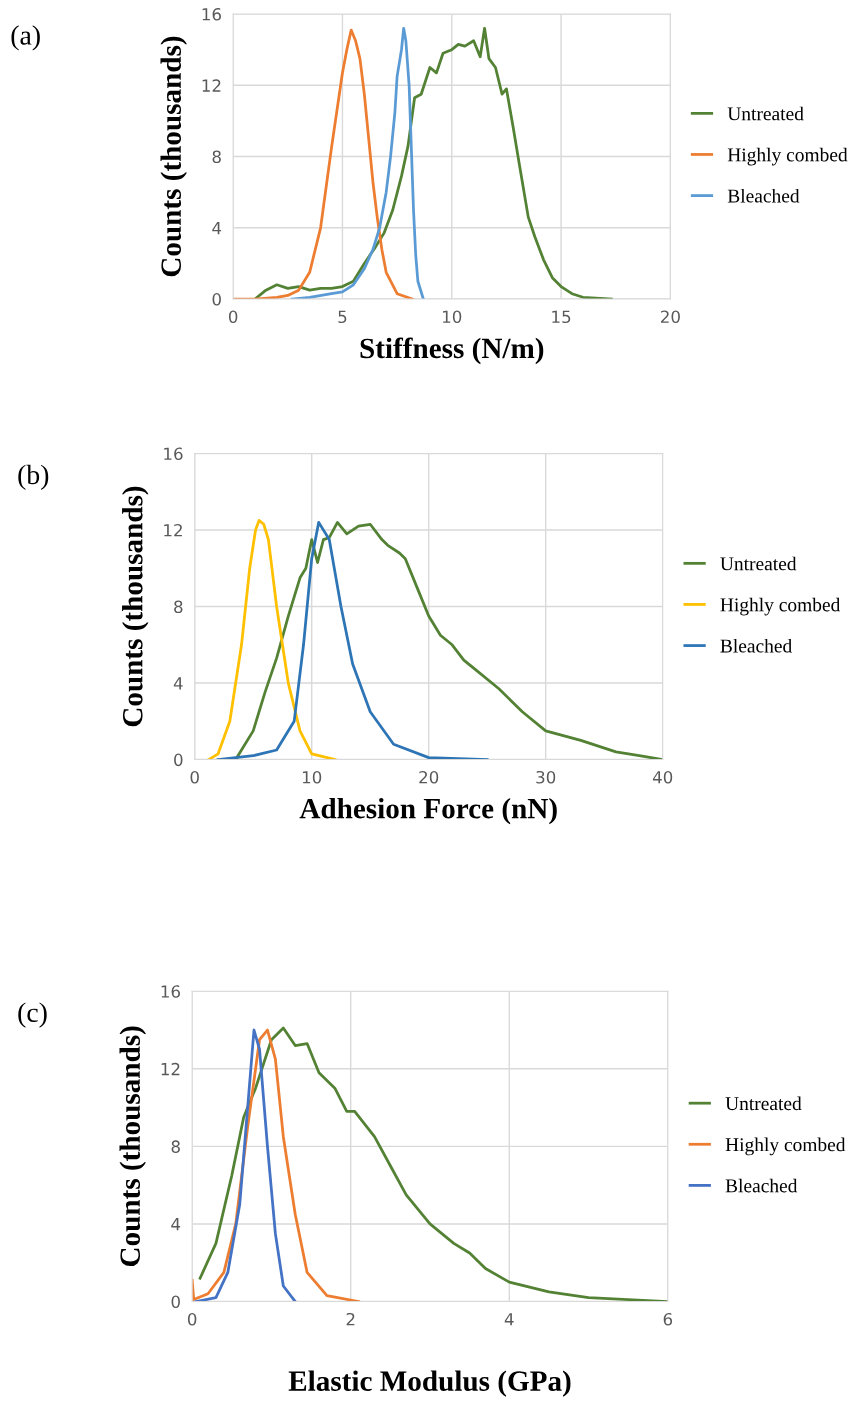 This screenshot has height=1404, width=854. I want to click on x-tick-label: 30, so click(546, 777).